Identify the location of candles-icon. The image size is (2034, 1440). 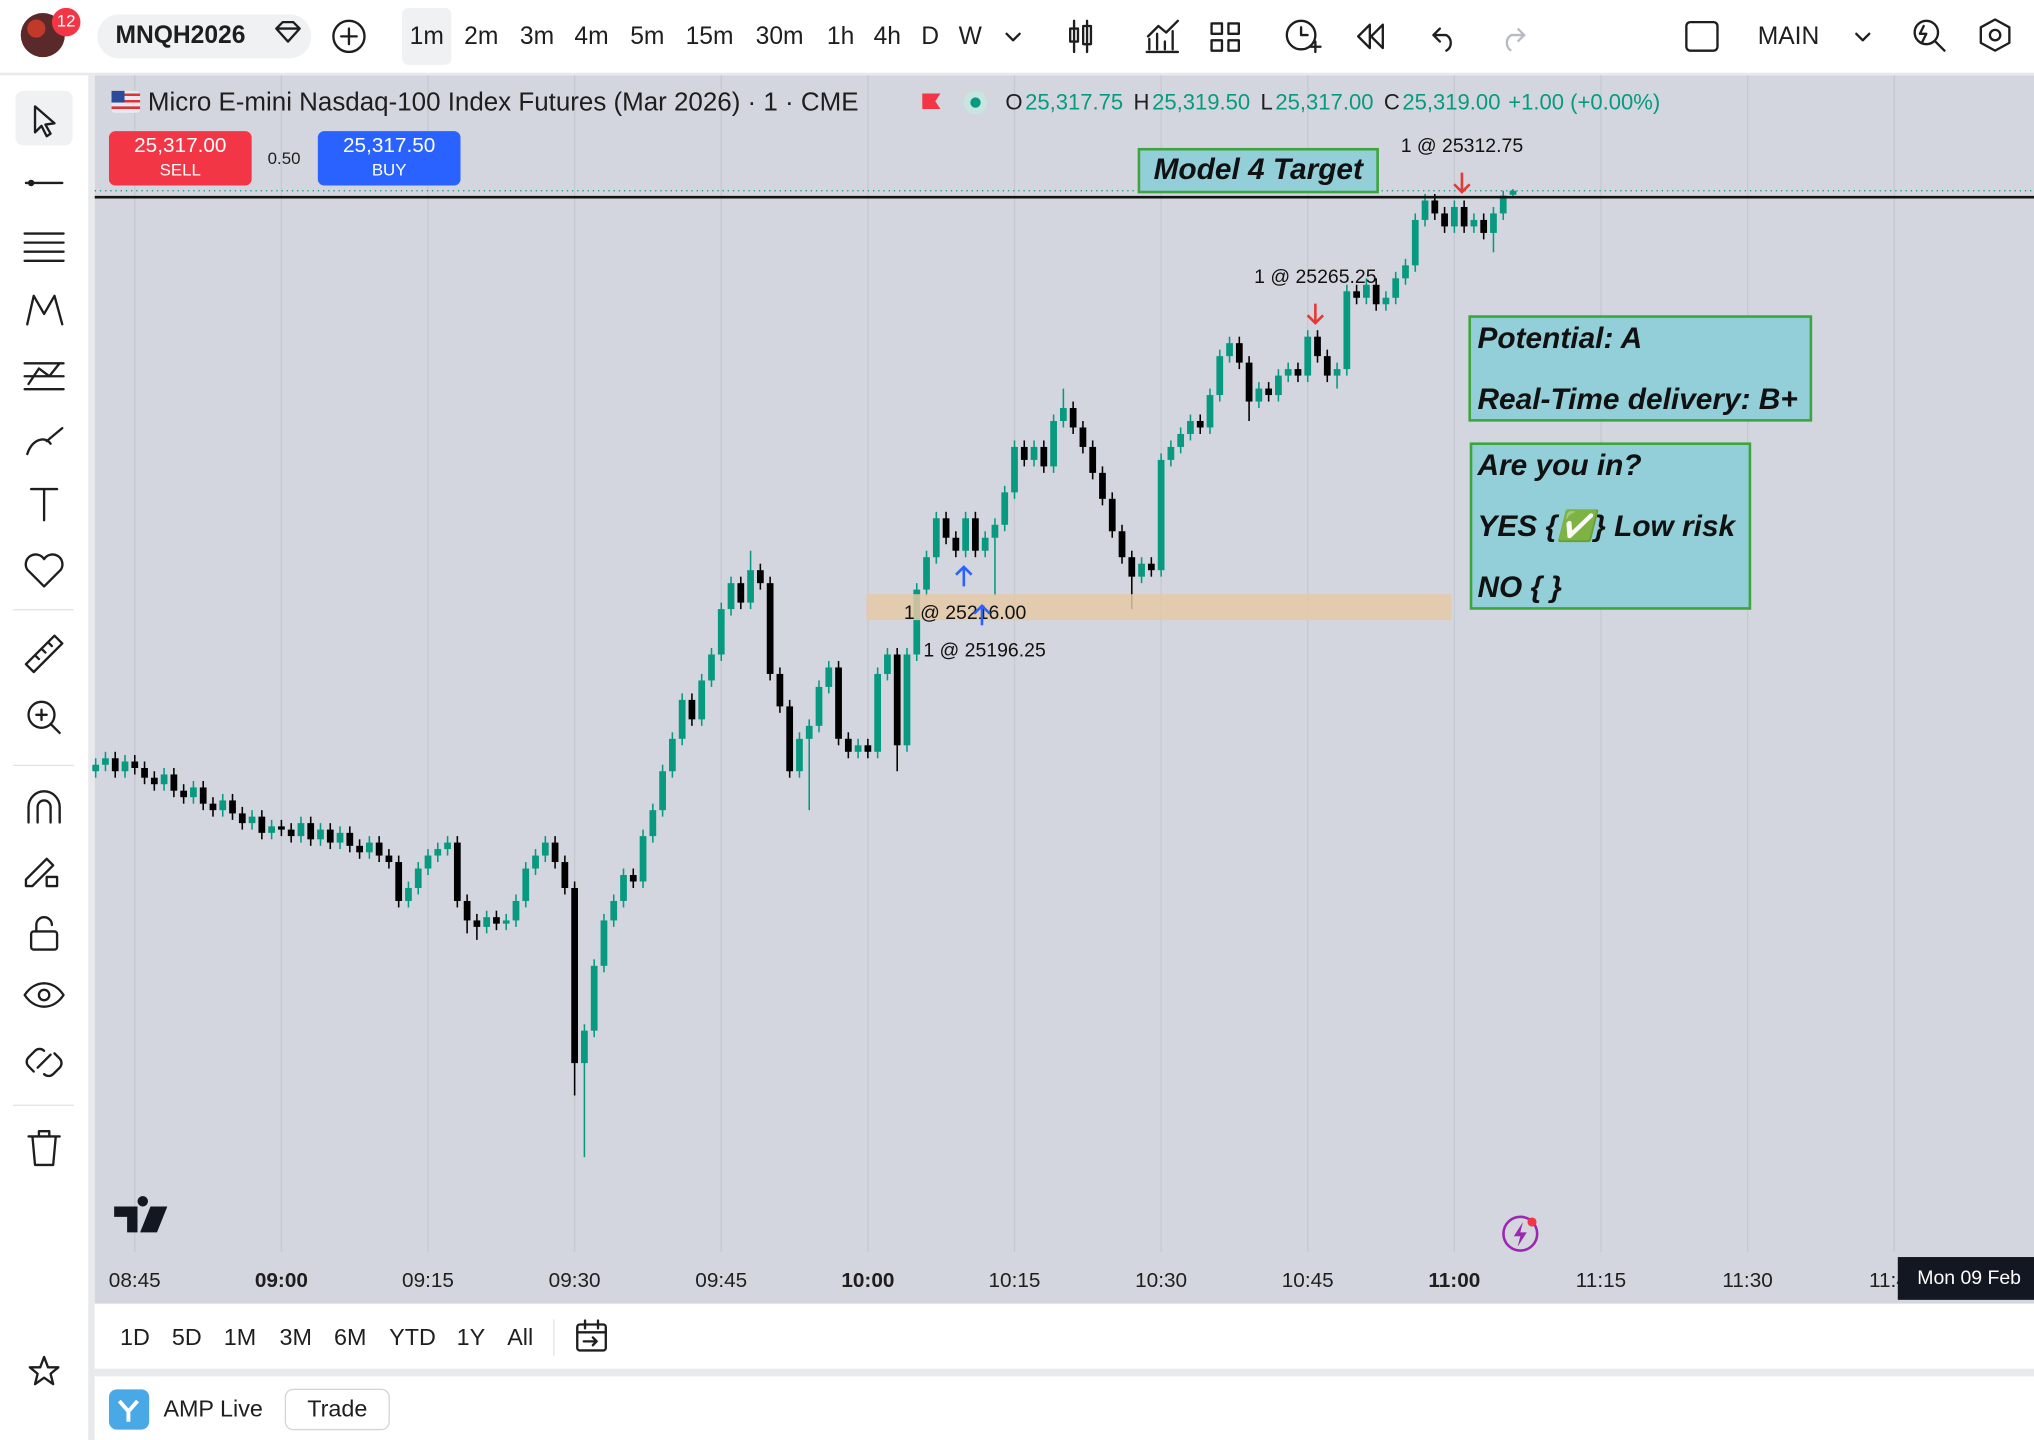
(1081, 36).